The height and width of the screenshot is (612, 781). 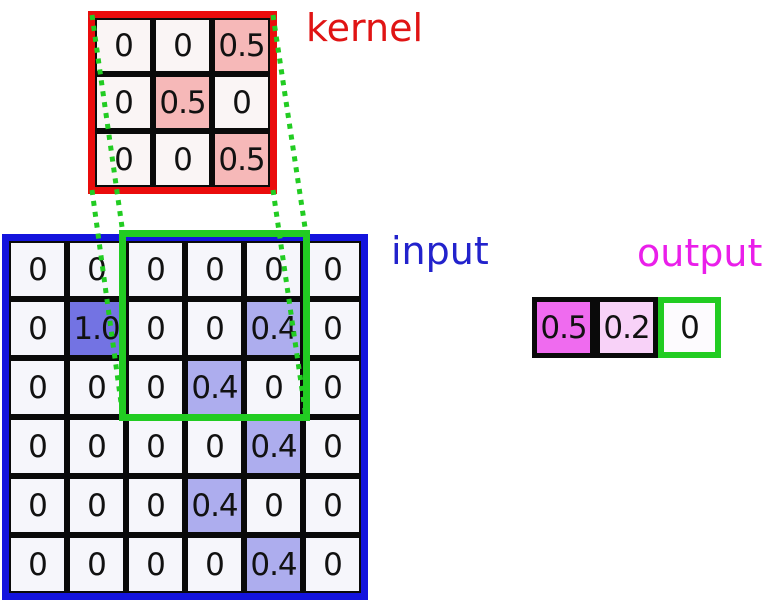 What do you see at coordinates (96, 328) in the screenshot?
I see `input-cell: 1.0` at bounding box center [96, 328].